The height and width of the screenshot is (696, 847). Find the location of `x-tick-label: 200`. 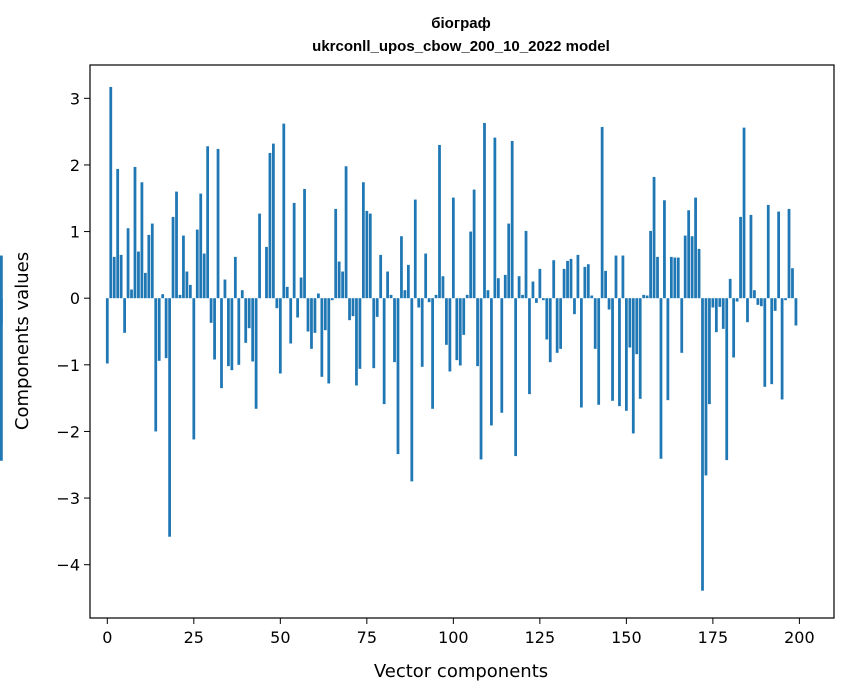

x-tick-label: 200 is located at coordinates (799, 637).